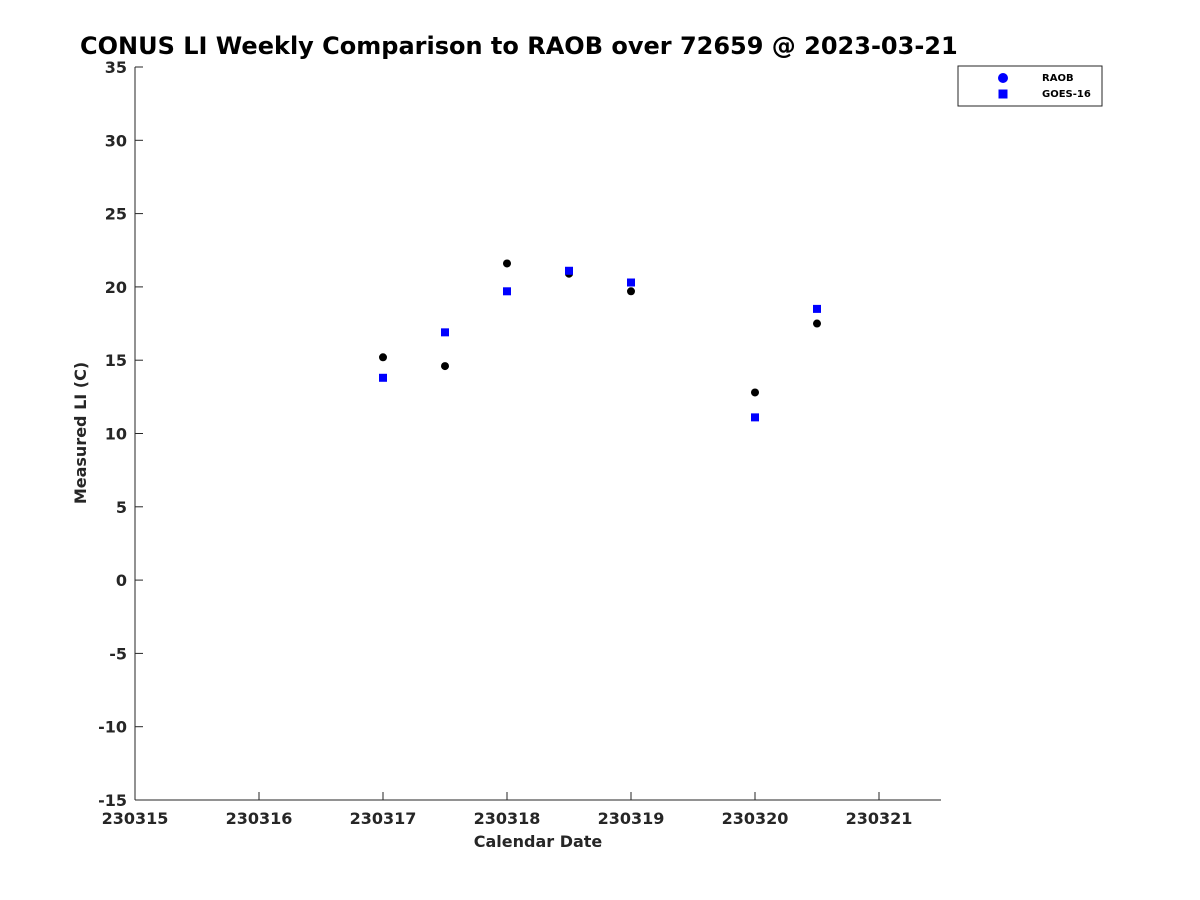  What do you see at coordinates (80, 433) in the screenshot?
I see `y-axis-label: Measured LI (C)` at bounding box center [80, 433].